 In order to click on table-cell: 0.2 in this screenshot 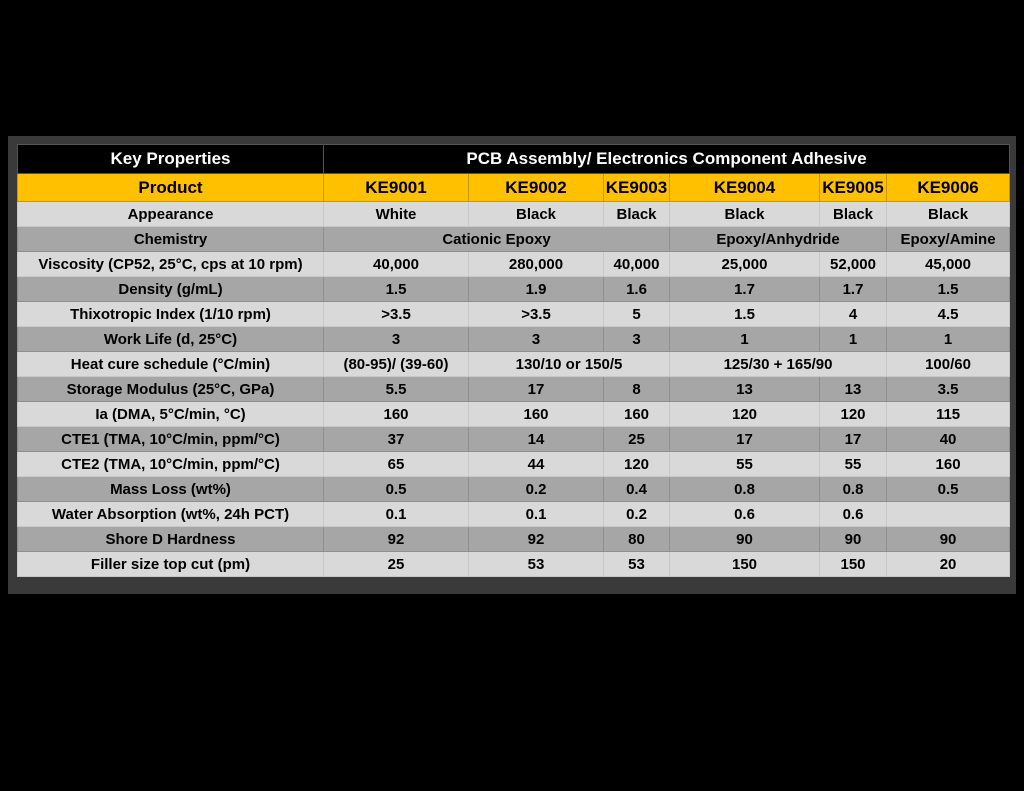, I will do `click(636, 514)`.